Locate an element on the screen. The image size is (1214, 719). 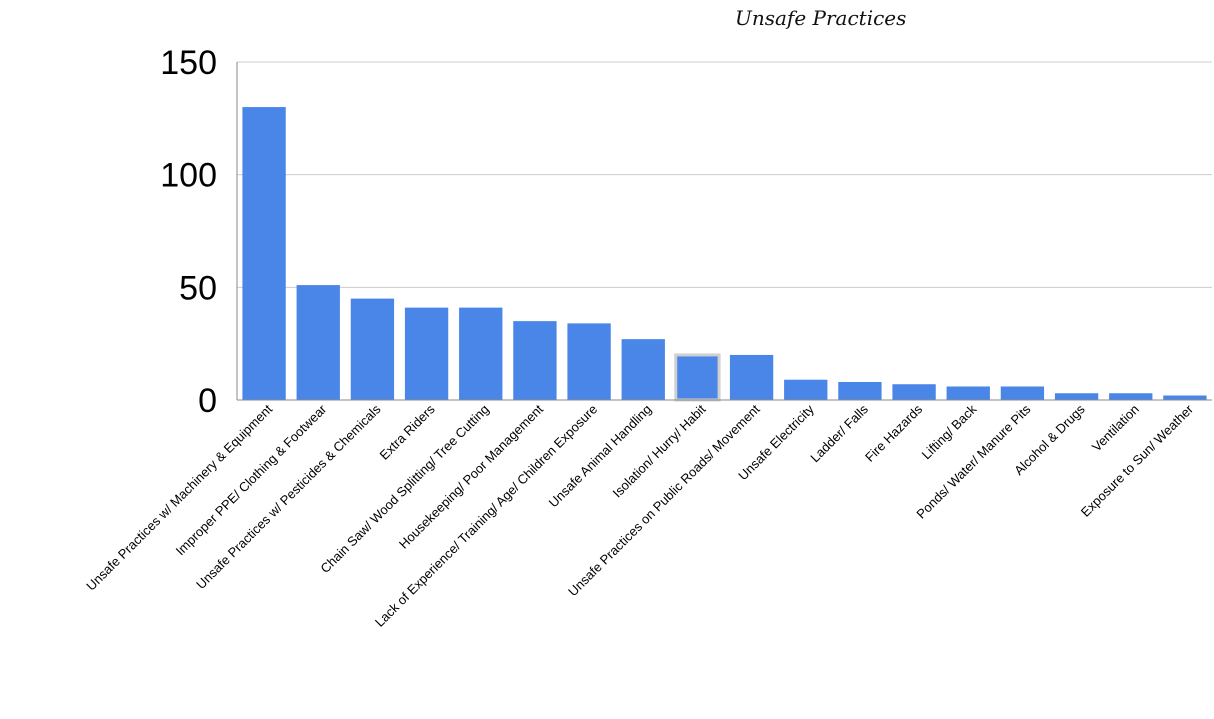
x-tick-label: Fire Hazards is located at coordinates (894, 433).